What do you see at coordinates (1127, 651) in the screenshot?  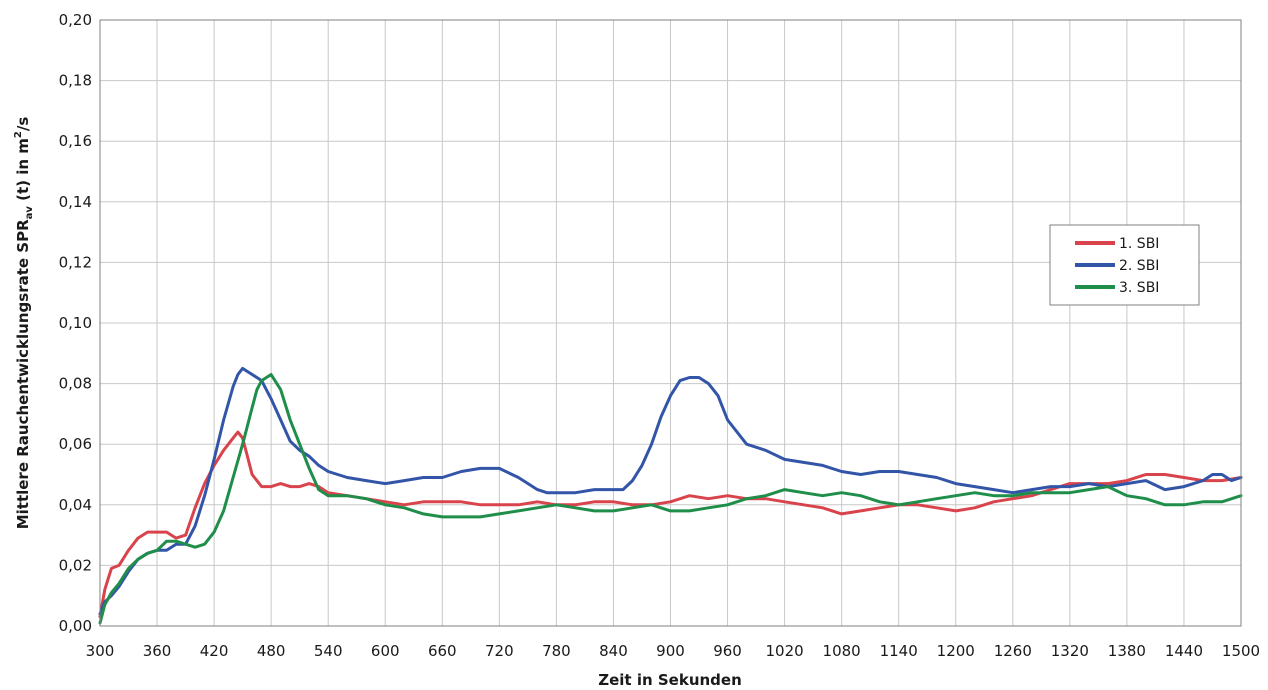 I see `x-tick-label: 1380` at bounding box center [1127, 651].